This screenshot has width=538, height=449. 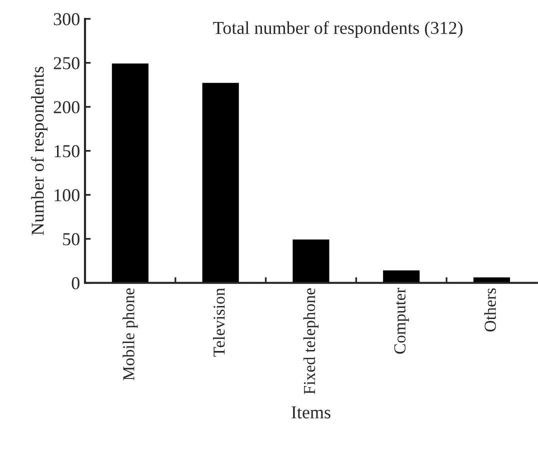 I want to click on chart-title: Total number of respondents (312), so click(x=338, y=29).